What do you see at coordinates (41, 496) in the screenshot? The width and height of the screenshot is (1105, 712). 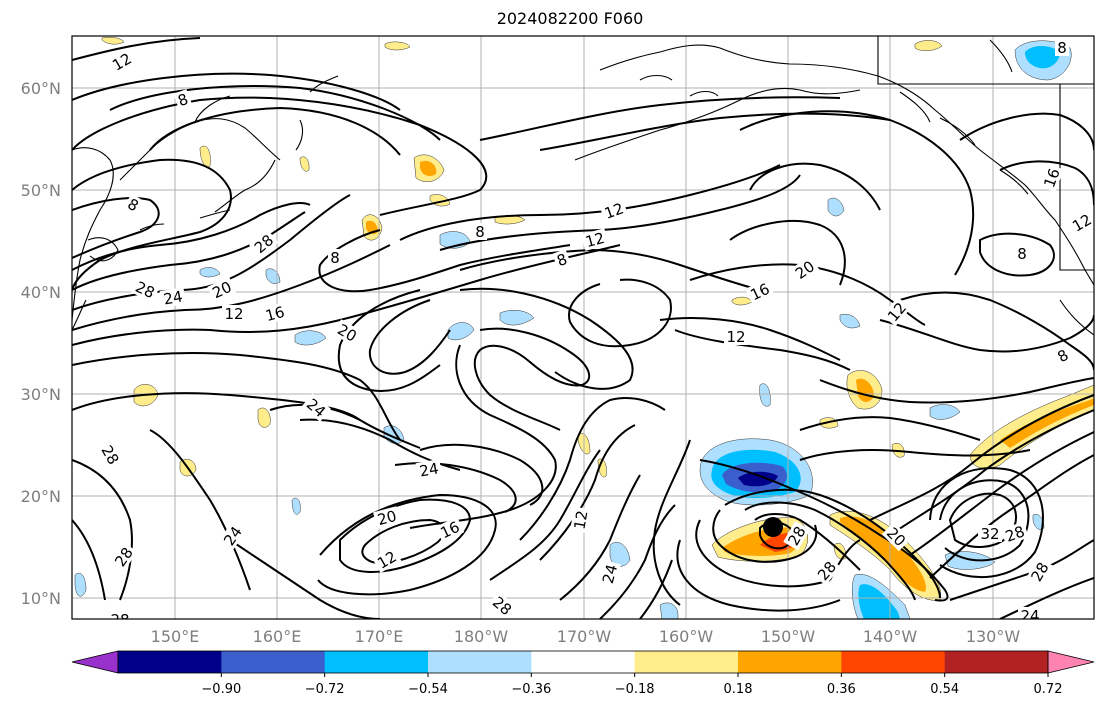 I see `lat-label: 20°N` at bounding box center [41, 496].